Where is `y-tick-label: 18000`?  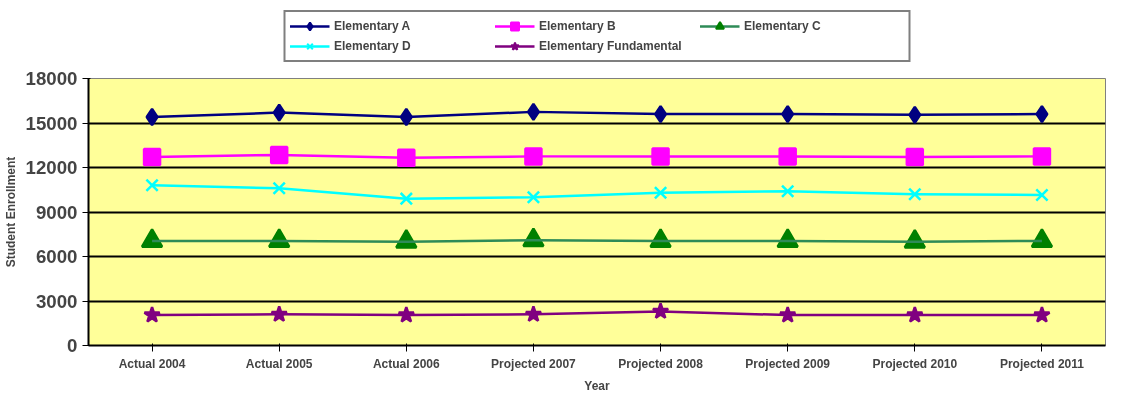 y-tick-label: 18000 is located at coordinates (51, 78).